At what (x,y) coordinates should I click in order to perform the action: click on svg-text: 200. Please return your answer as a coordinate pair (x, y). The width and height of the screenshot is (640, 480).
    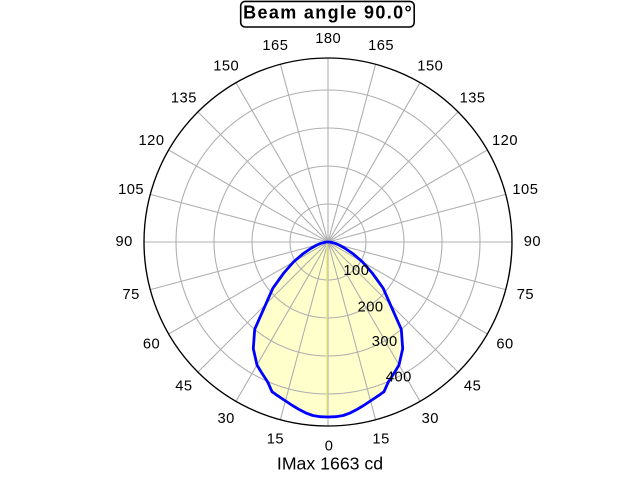
    Looking at the image, I should click on (371, 307).